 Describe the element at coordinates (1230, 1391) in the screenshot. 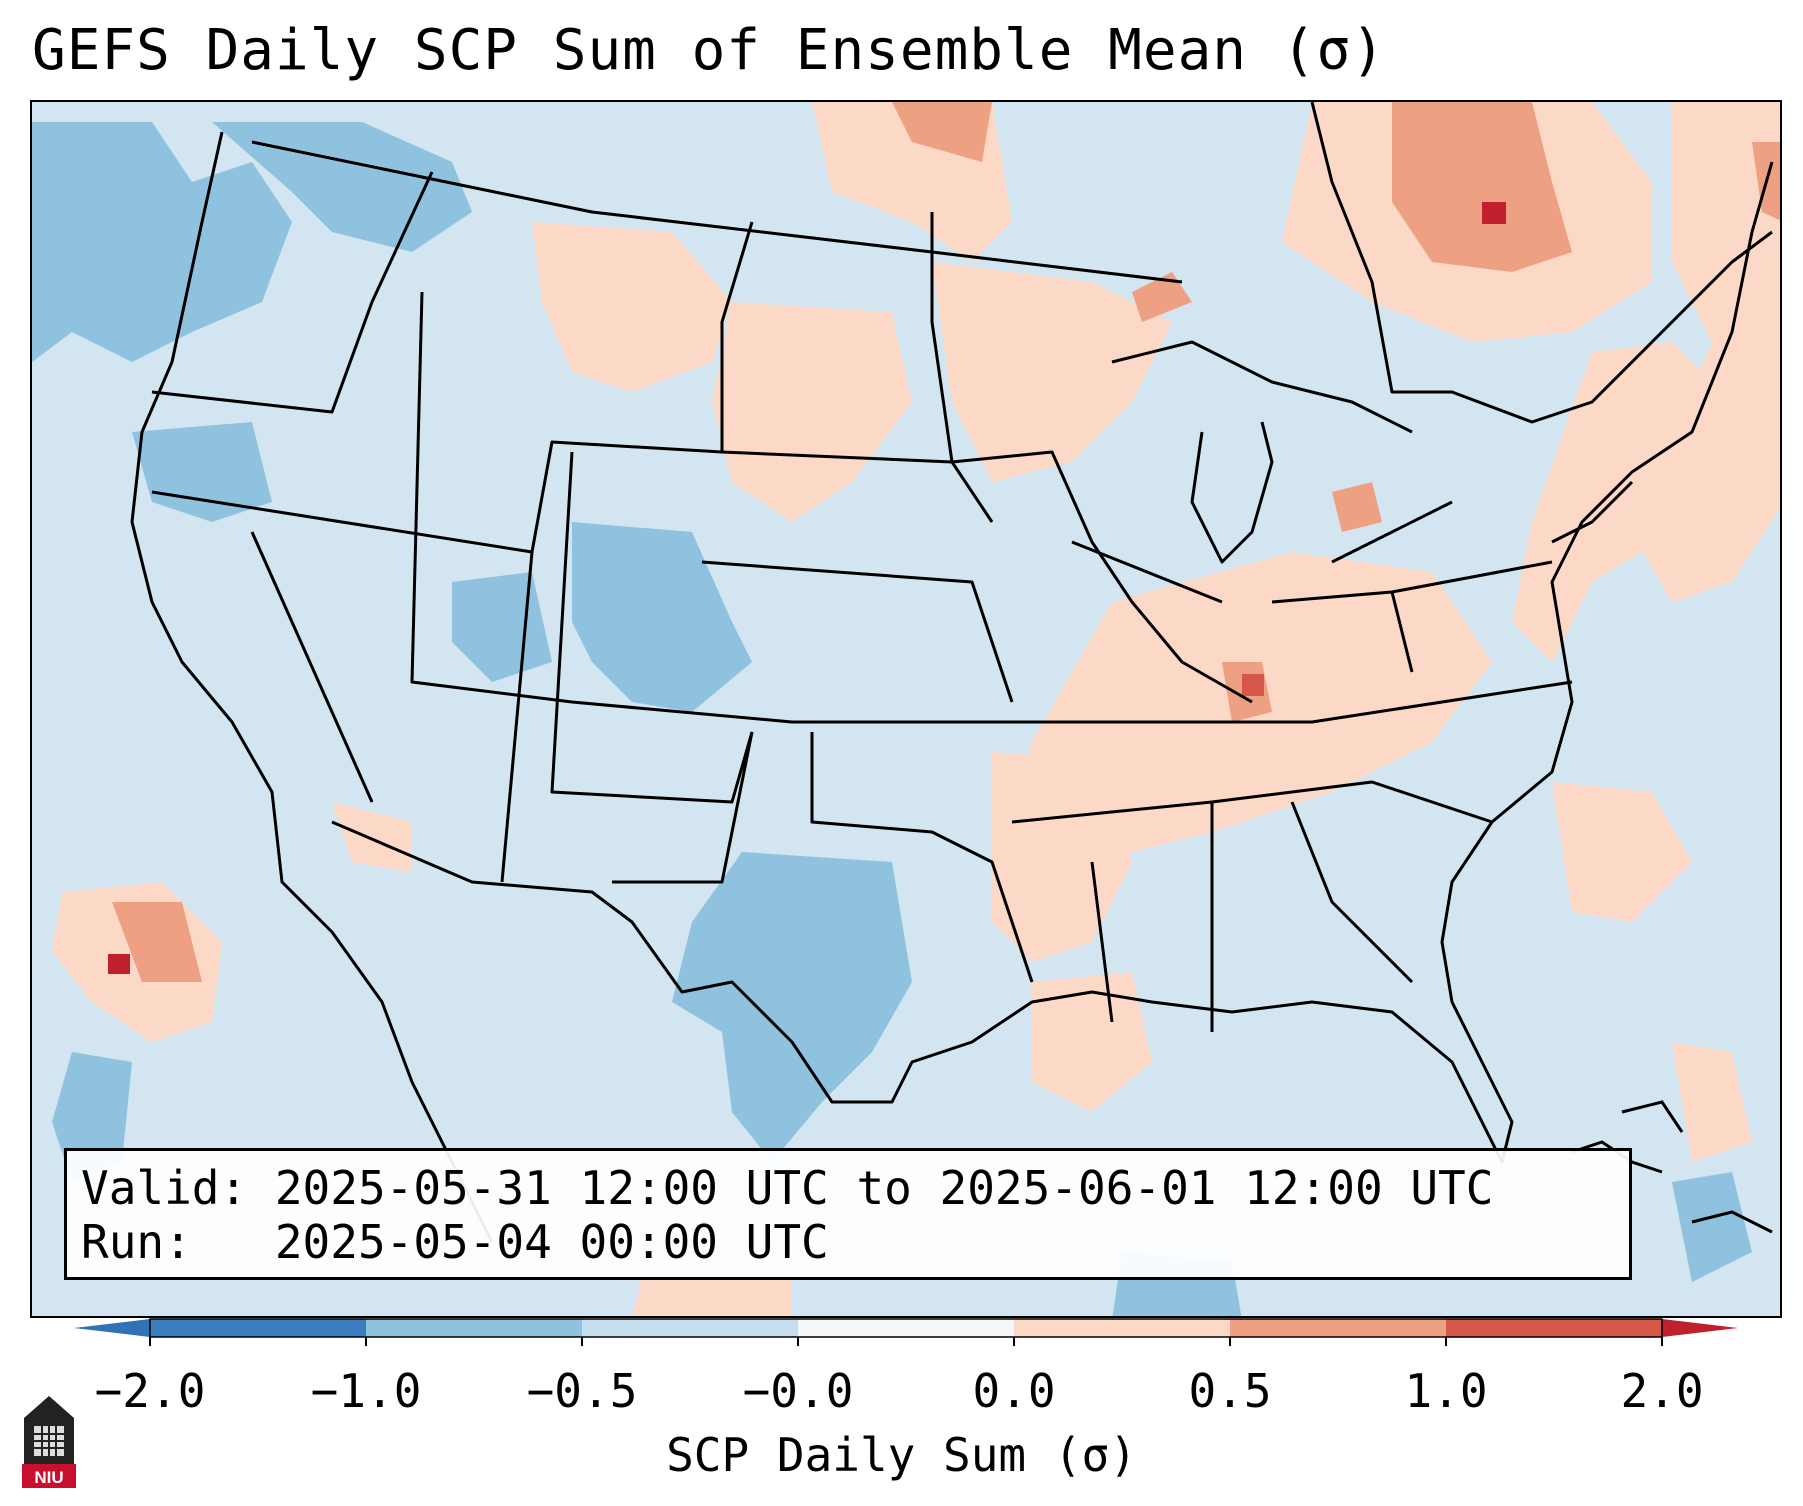

I see `colorbar-tick-label: 0.5` at that location.